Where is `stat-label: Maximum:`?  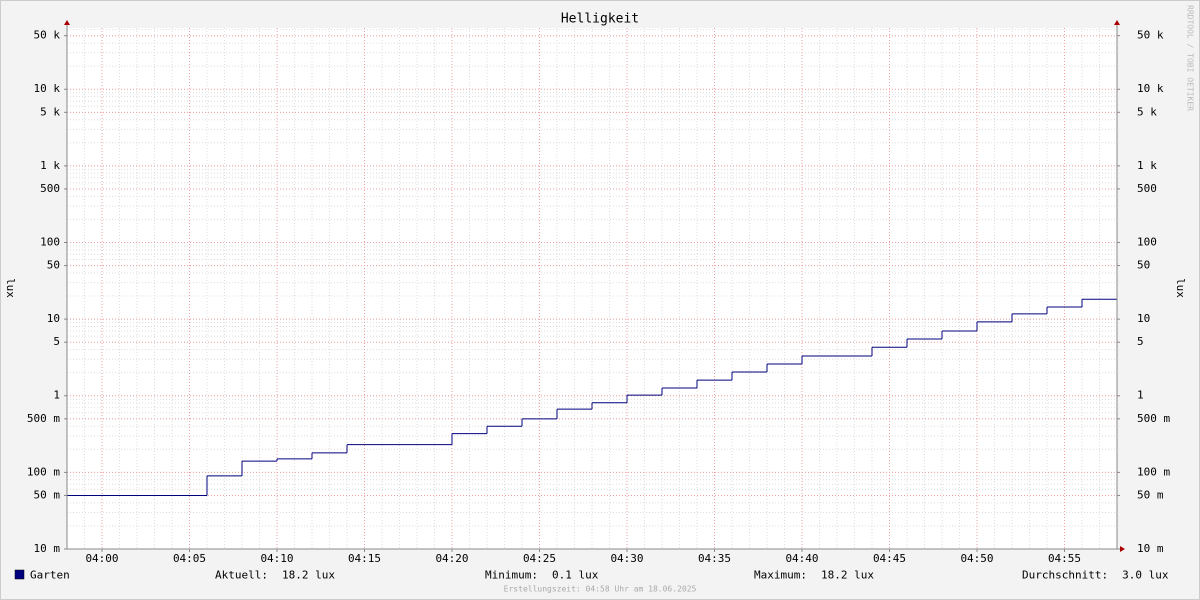 stat-label: Maximum: is located at coordinates (780, 575).